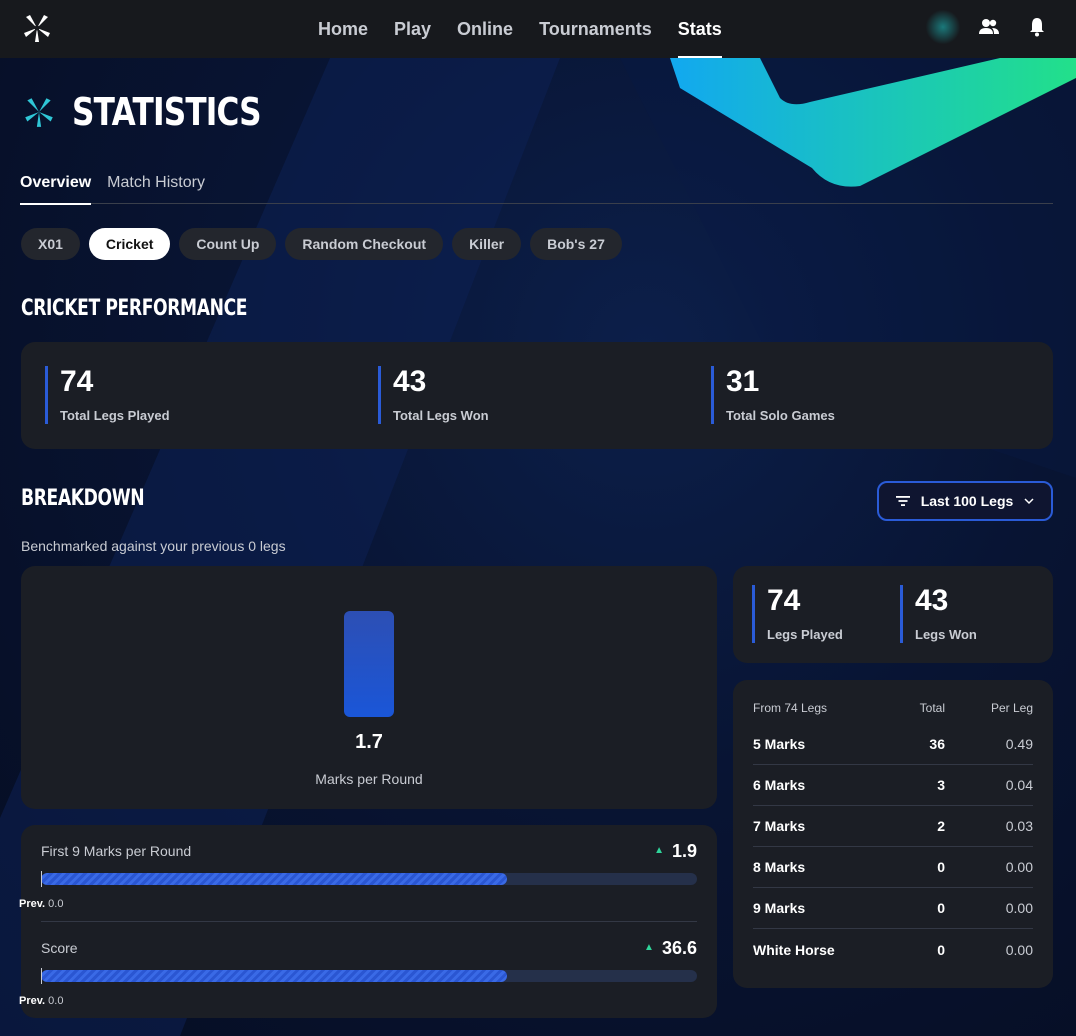  I want to click on row-name: 5 Marks, so click(779, 744).